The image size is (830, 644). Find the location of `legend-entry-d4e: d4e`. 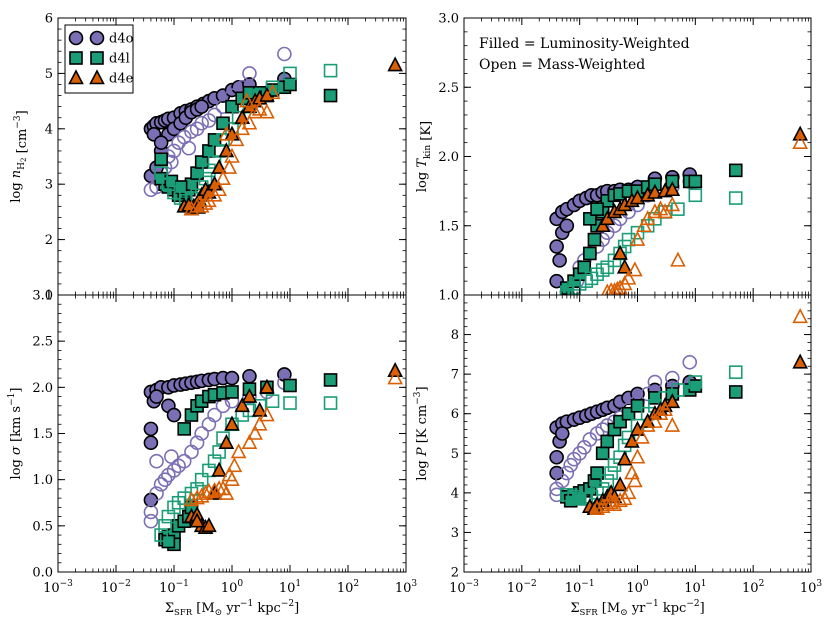

legend-entry-d4e: d4e is located at coordinates (101, 78).